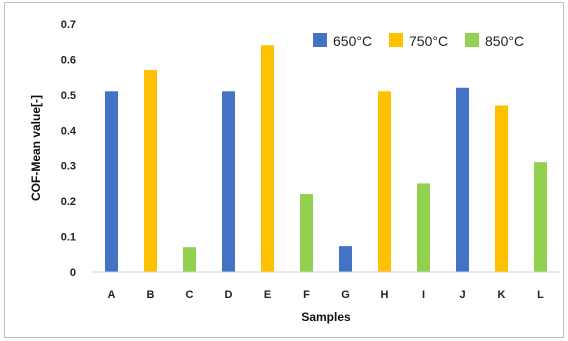  I want to click on bar-b, so click(150, 171).